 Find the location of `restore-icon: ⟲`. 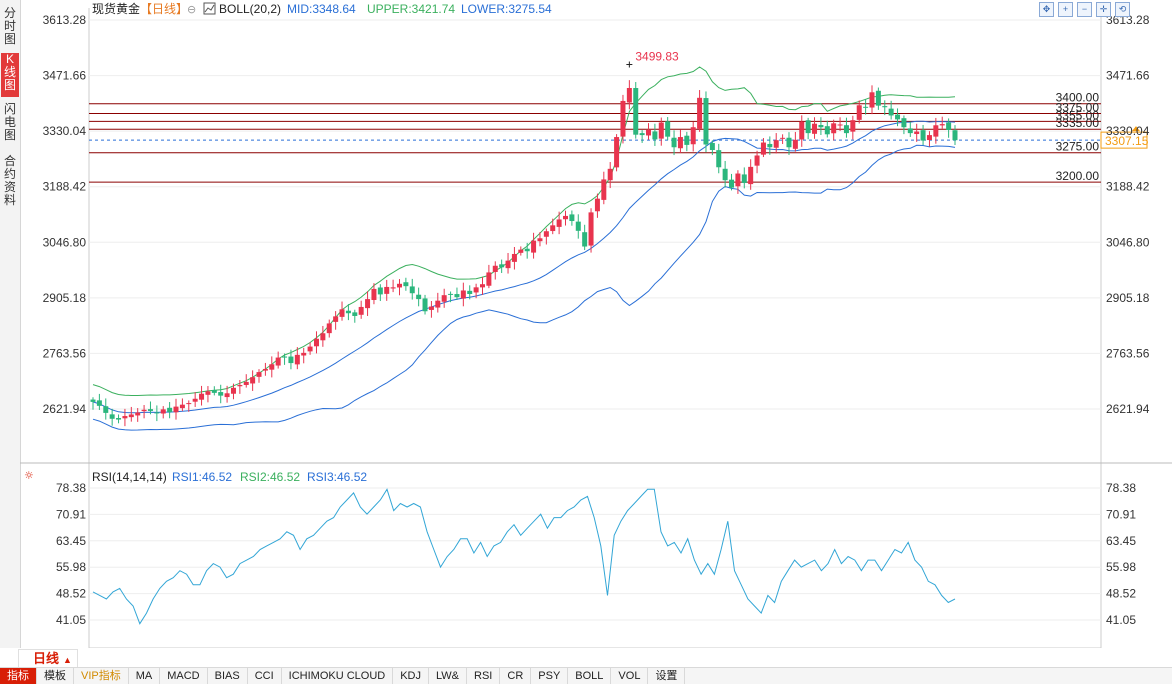

restore-icon: ⟲ is located at coordinates (1122, 9).